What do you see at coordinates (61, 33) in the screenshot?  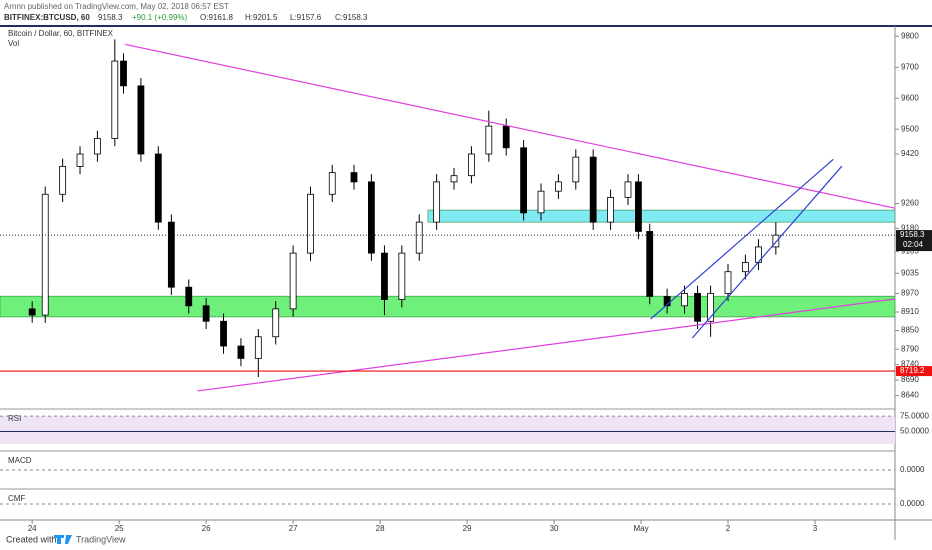 I see `pane-title: Bitcoin / Dollar, 60, BITFINEX` at bounding box center [61, 33].